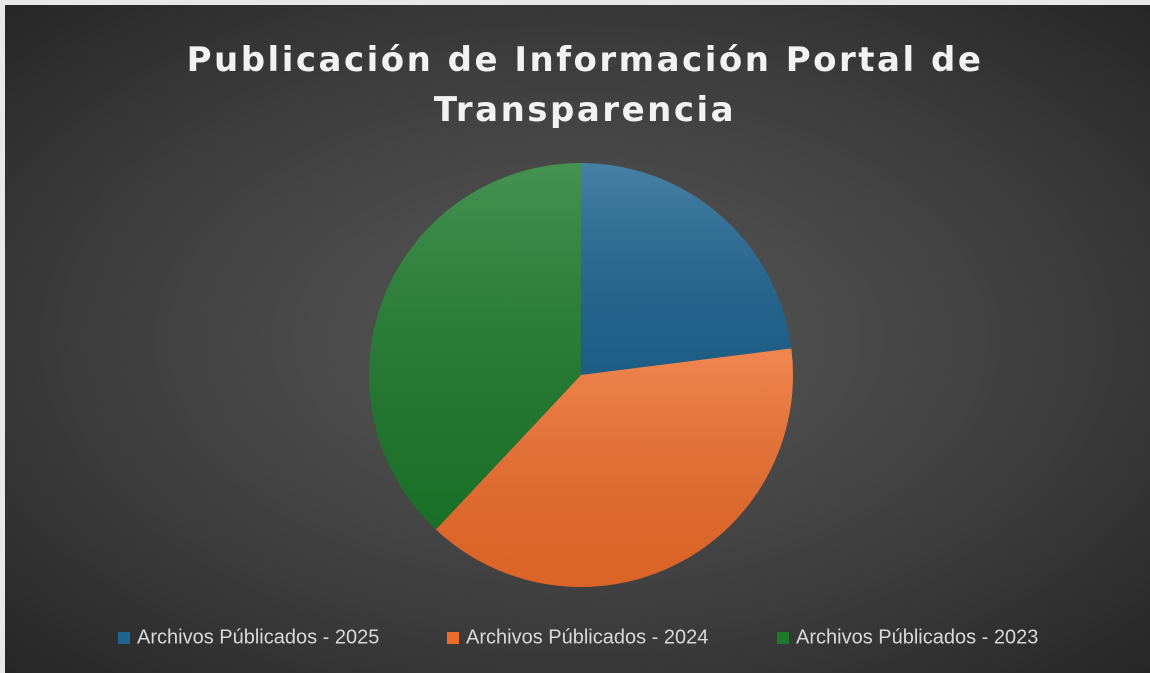 This screenshot has height=673, width=1150. Describe the element at coordinates (587, 637) in the screenshot. I see `legend-label: Archivos Públicados - 2024` at that location.